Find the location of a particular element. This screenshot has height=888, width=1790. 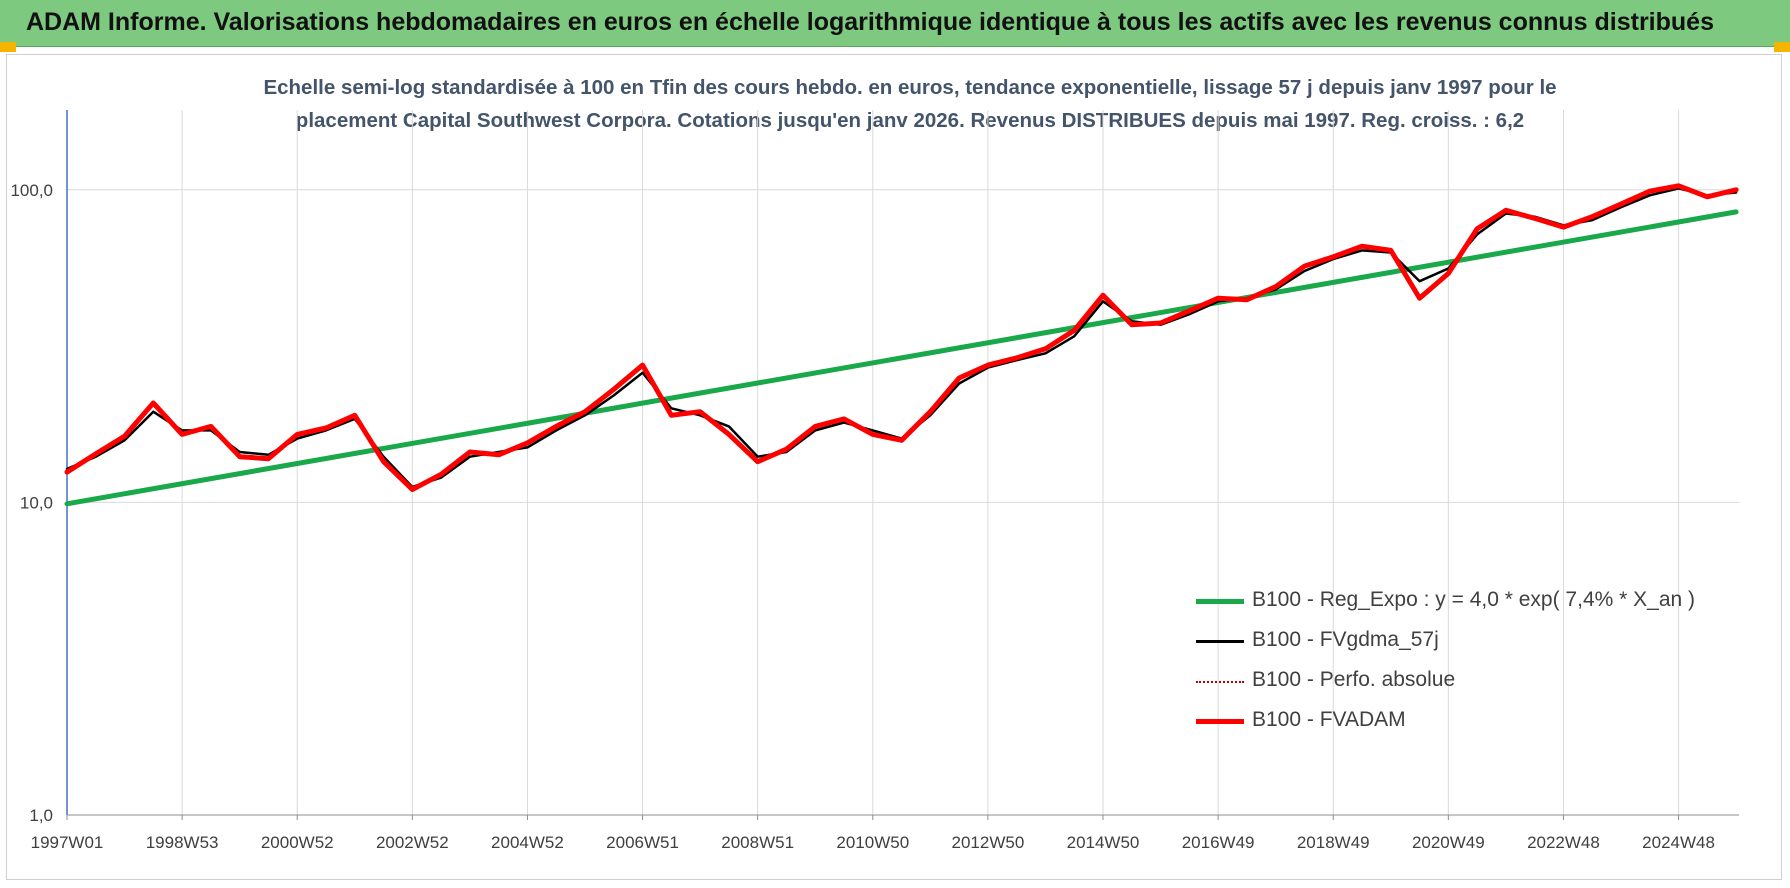

corner-marker-right is located at coordinates (1782, 47).